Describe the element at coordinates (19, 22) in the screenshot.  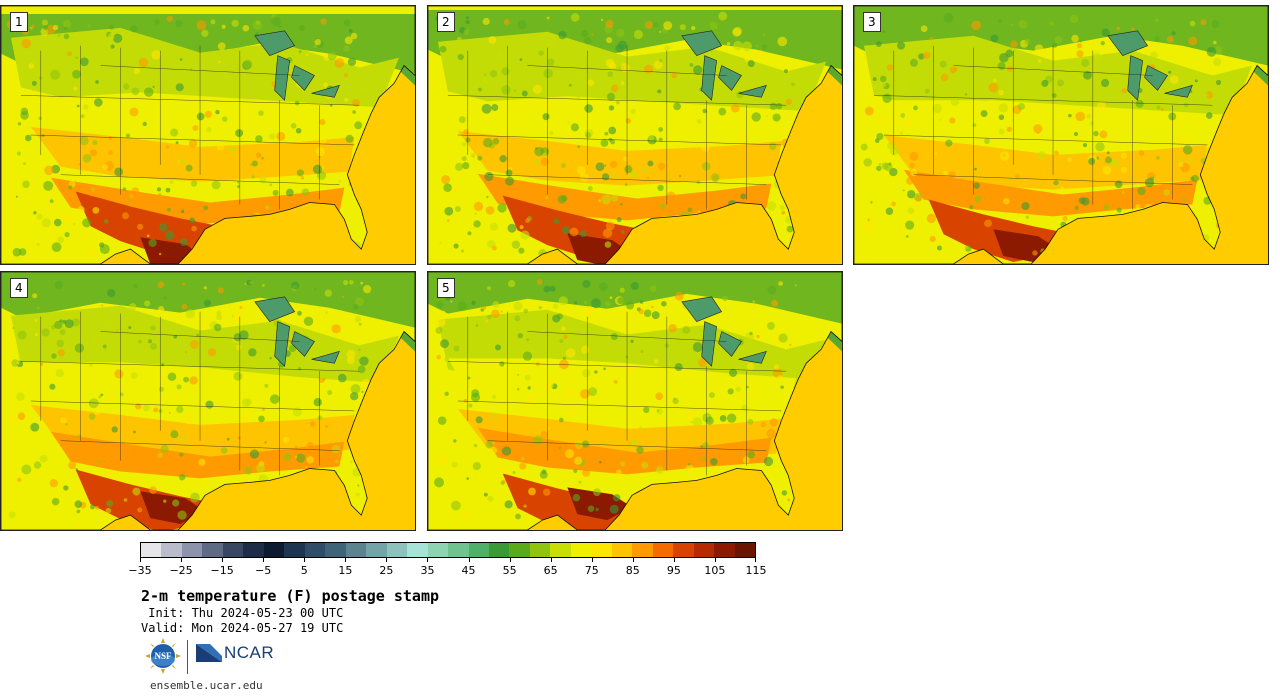
I see `panel-number-label: 1` at that location.